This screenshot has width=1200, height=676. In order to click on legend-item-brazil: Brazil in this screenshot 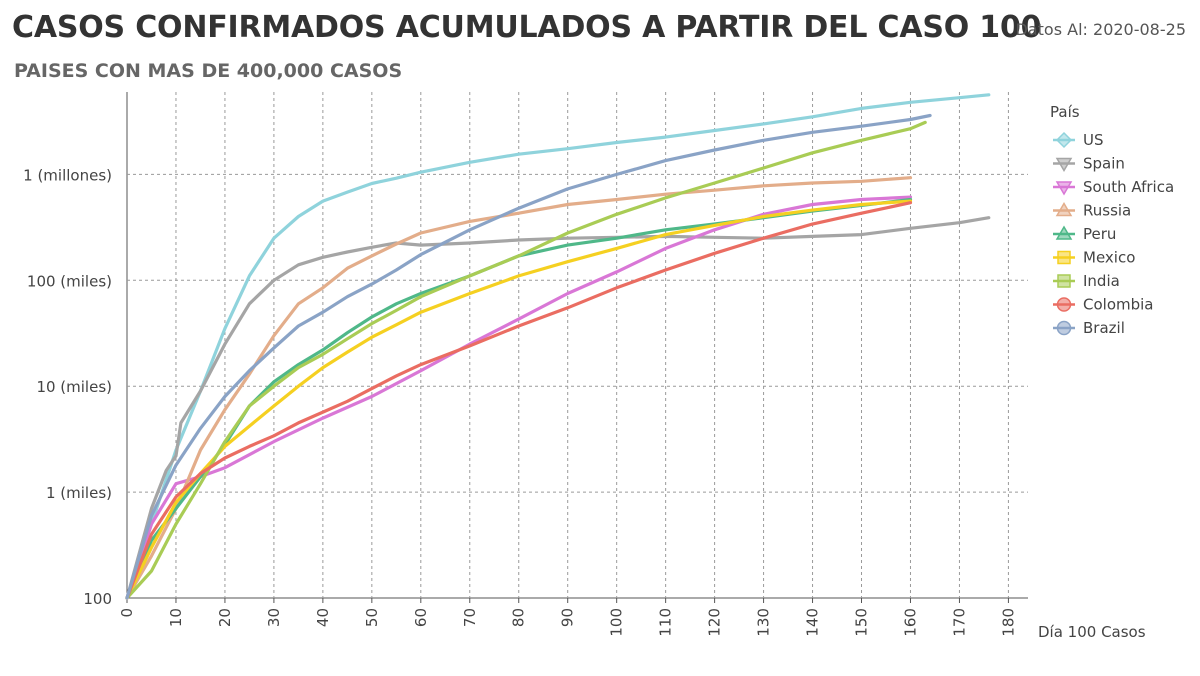, I will do `click(1089, 328)`.